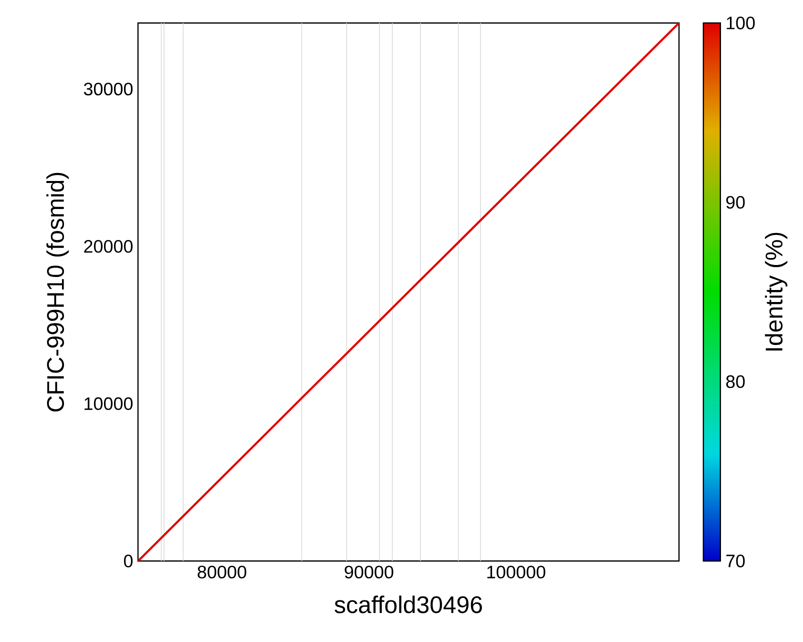 This screenshot has width=803, height=642. Describe the element at coordinates (369, 572) in the screenshot. I see `x-tick-label: 90000` at that location.